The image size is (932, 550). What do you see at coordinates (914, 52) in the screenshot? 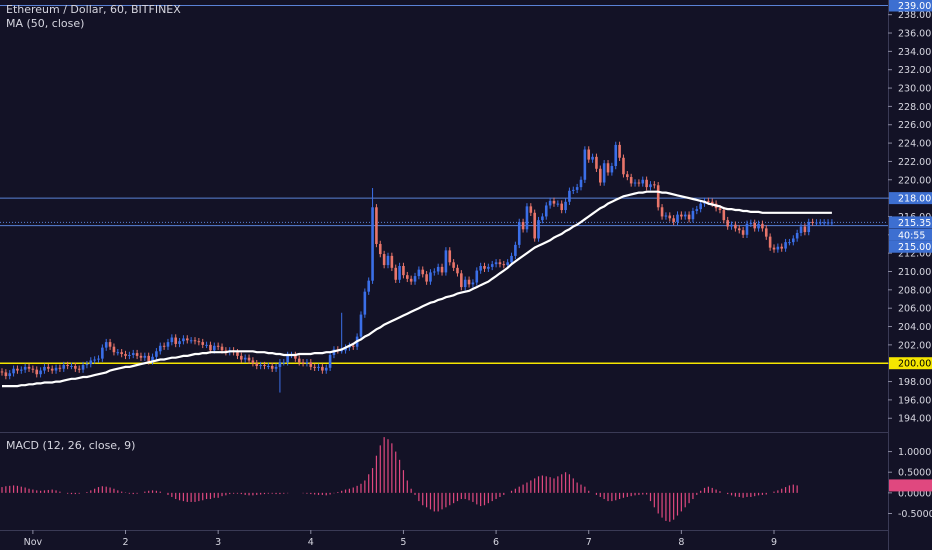
I see `price-tick-label: 234.00` at bounding box center [914, 52].